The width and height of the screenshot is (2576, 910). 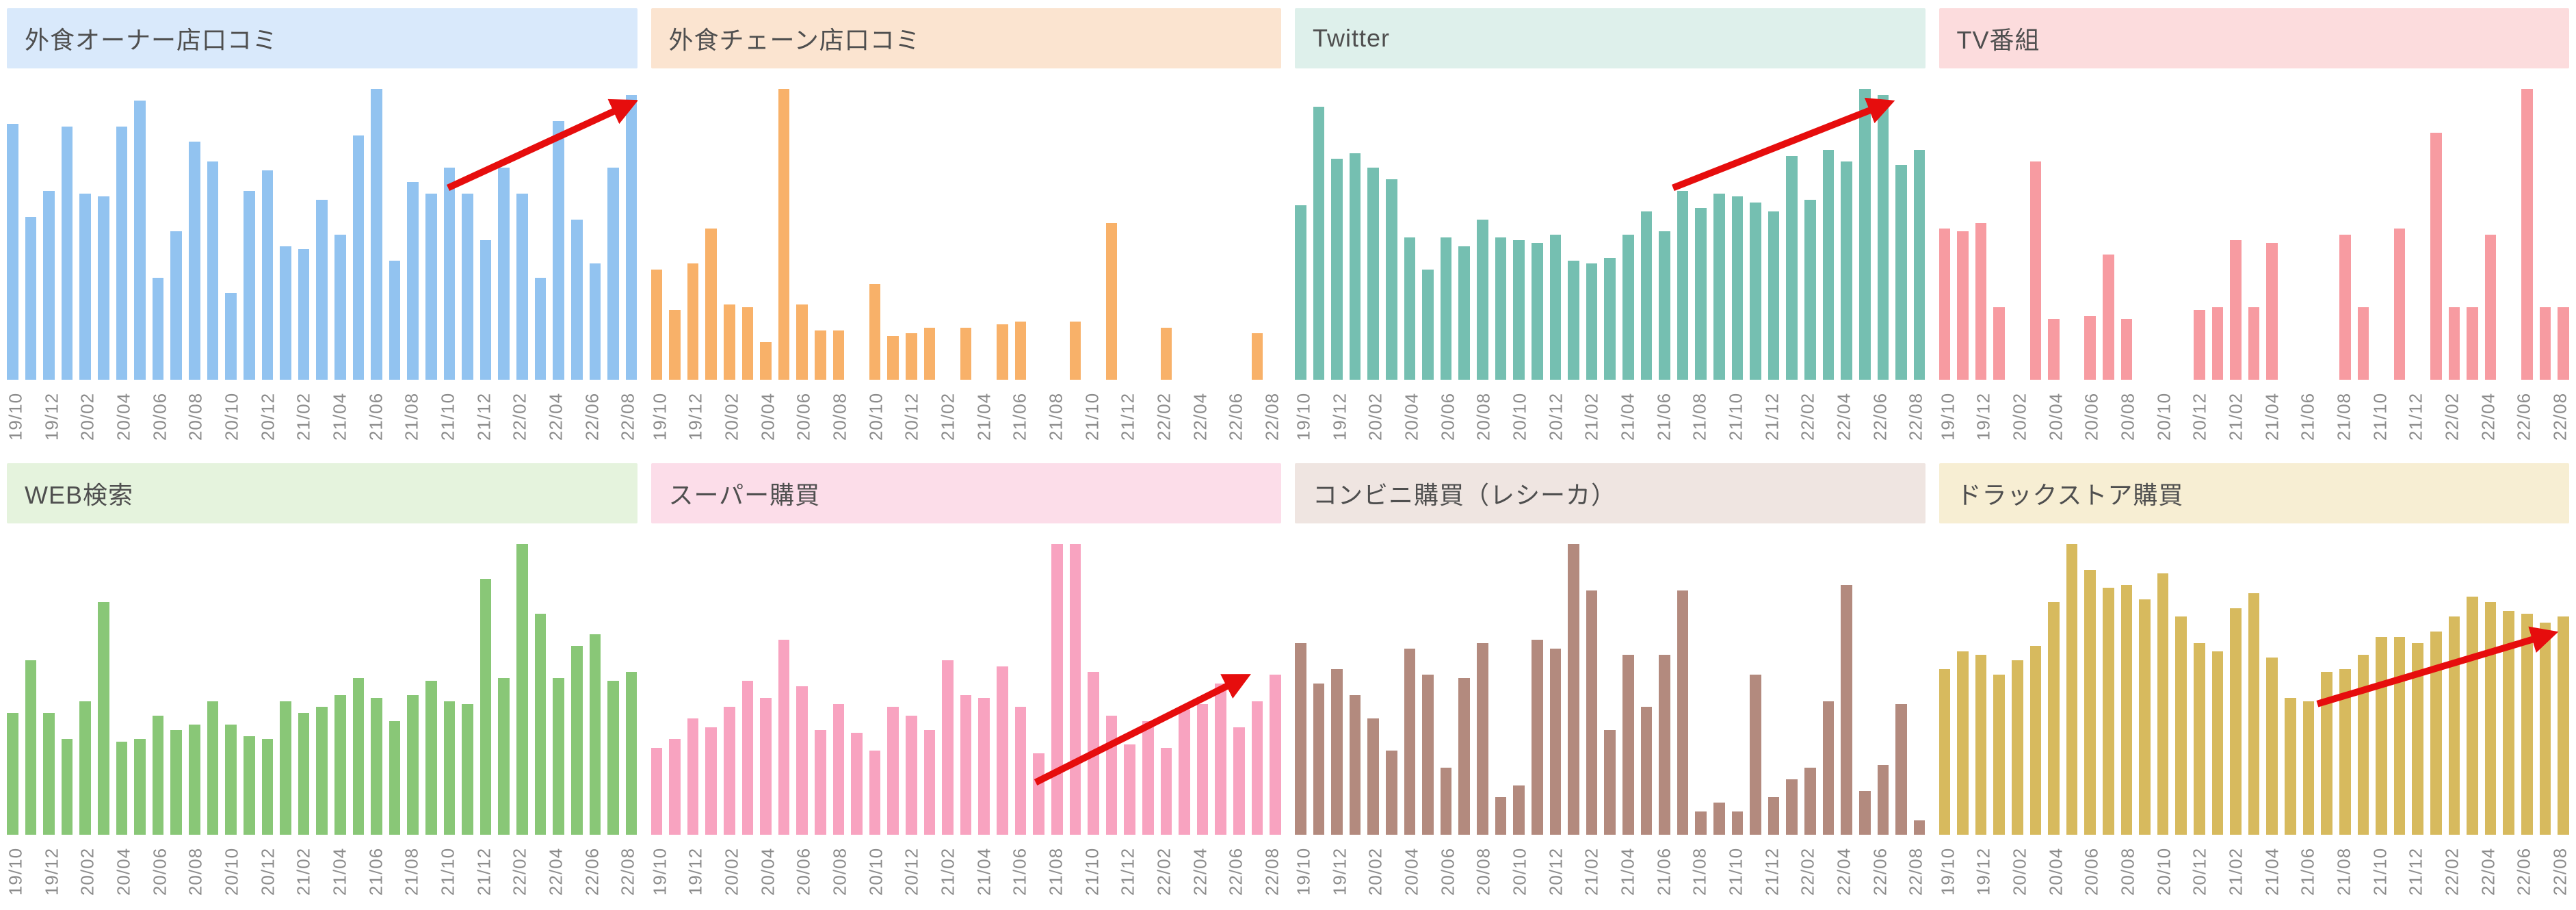 What do you see at coordinates (1683, 712) in the screenshot?
I see `bar-21/07` at bounding box center [1683, 712].